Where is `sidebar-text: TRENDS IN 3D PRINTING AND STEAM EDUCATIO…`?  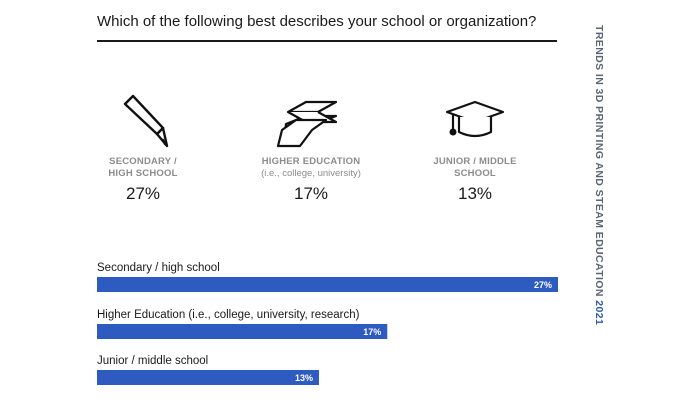 sidebar-text: TRENDS IN 3D PRINTING AND STEAM EDUCATIO… is located at coordinates (599, 161).